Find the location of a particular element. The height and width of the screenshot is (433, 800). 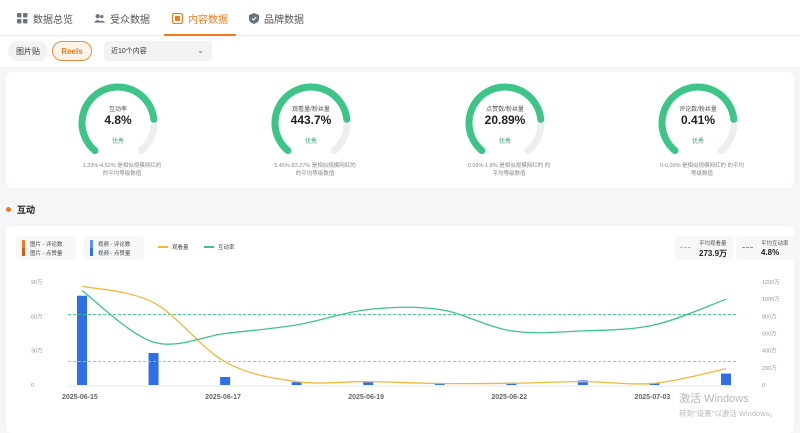

kpi-value: 0.41% is located at coordinates (698, 120).